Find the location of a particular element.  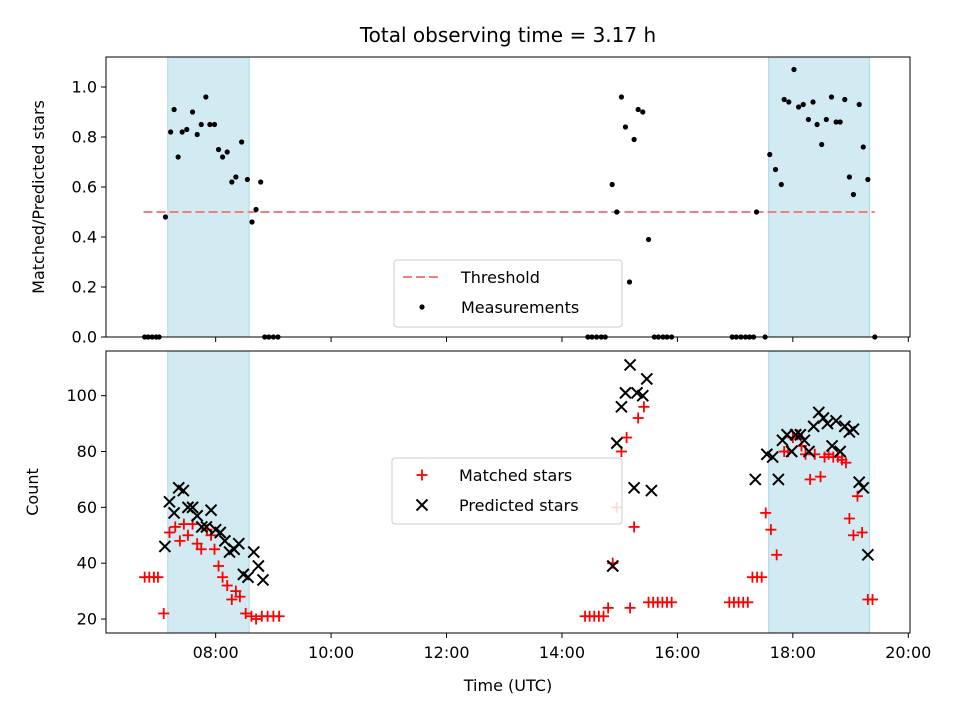

x-tick-label: 10:00 is located at coordinates (331, 652).